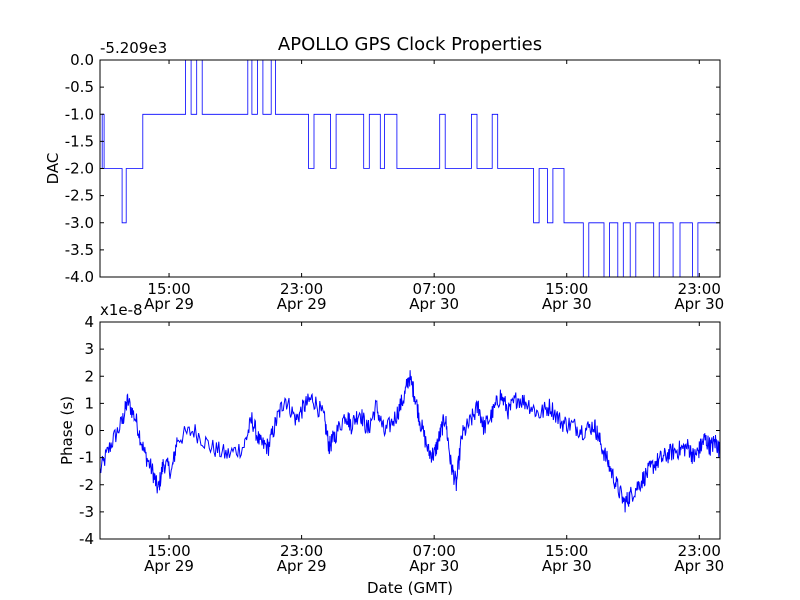 The image size is (800, 600). I want to click on dac-x-tick-time: 07:00, so click(434, 289).